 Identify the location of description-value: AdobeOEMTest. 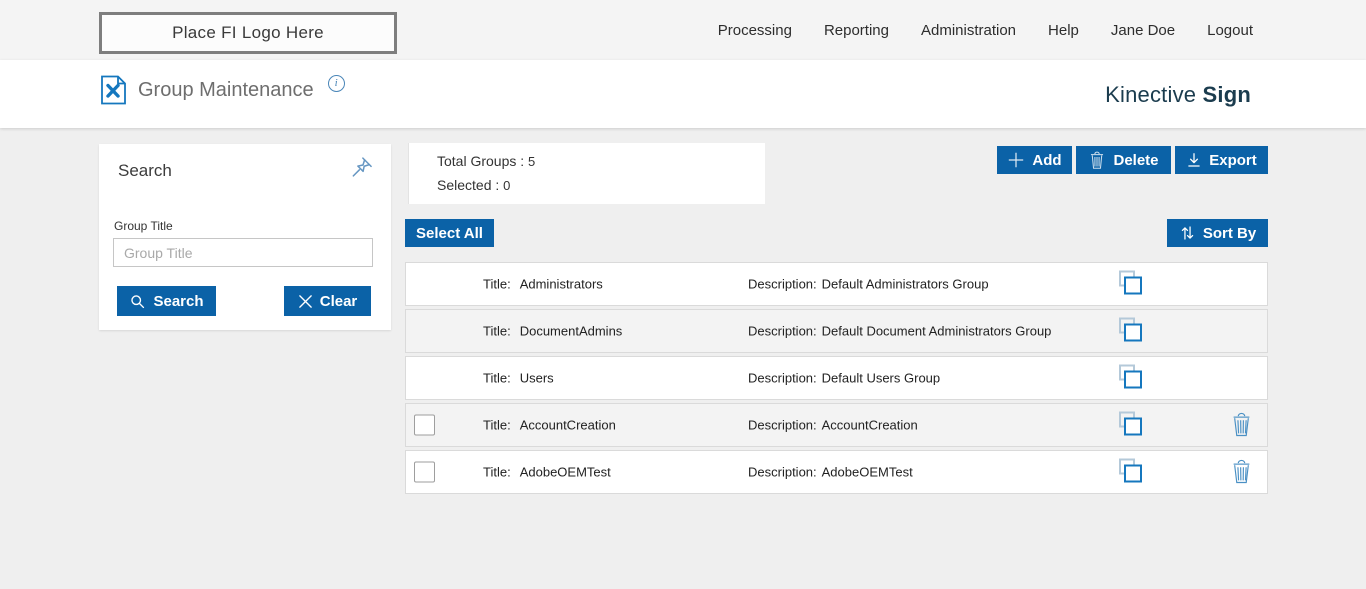
(867, 472).